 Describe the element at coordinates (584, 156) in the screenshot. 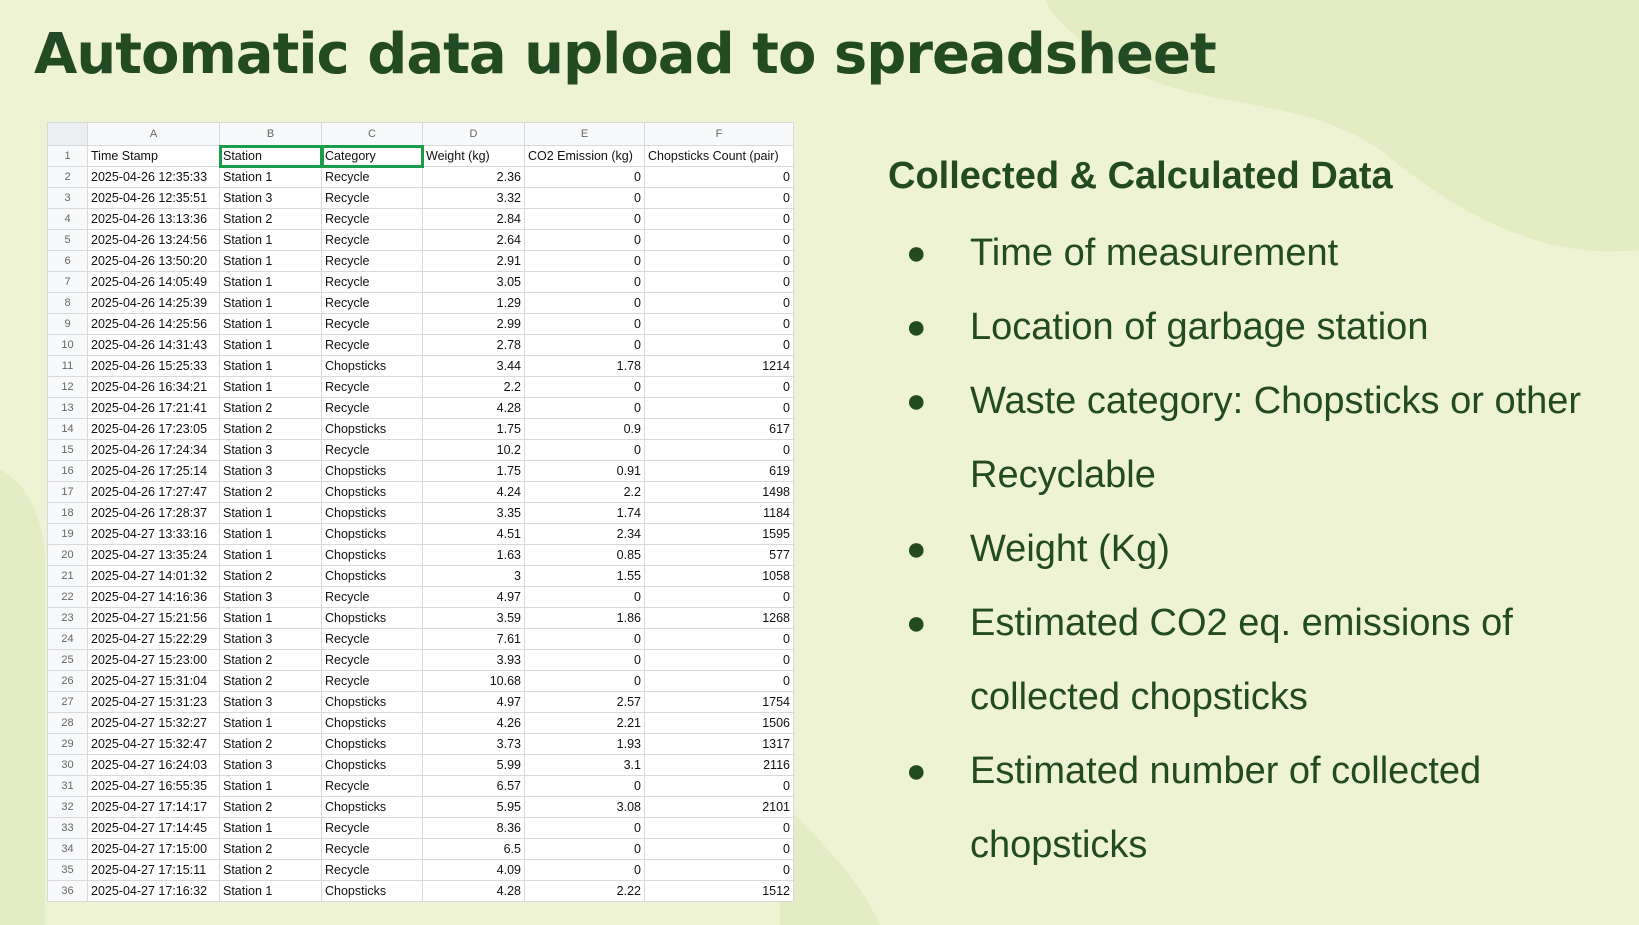

I see `header-cell: CO2 Emission (kg)` at that location.